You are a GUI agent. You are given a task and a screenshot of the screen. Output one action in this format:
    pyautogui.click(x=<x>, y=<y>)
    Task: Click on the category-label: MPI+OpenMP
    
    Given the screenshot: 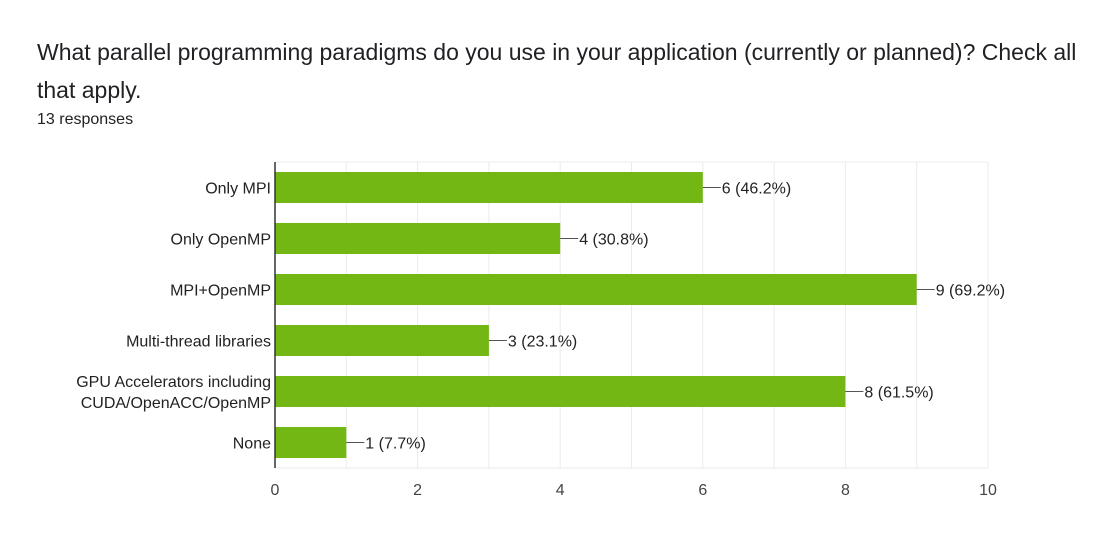 What is the action you would take?
    pyautogui.click(x=220, y=291)
    